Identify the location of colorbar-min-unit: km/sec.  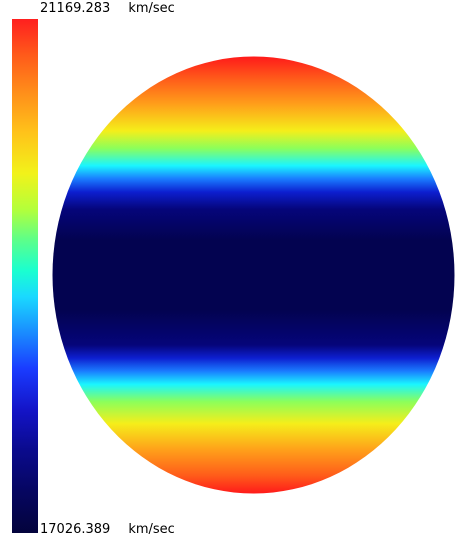
(151, 529).